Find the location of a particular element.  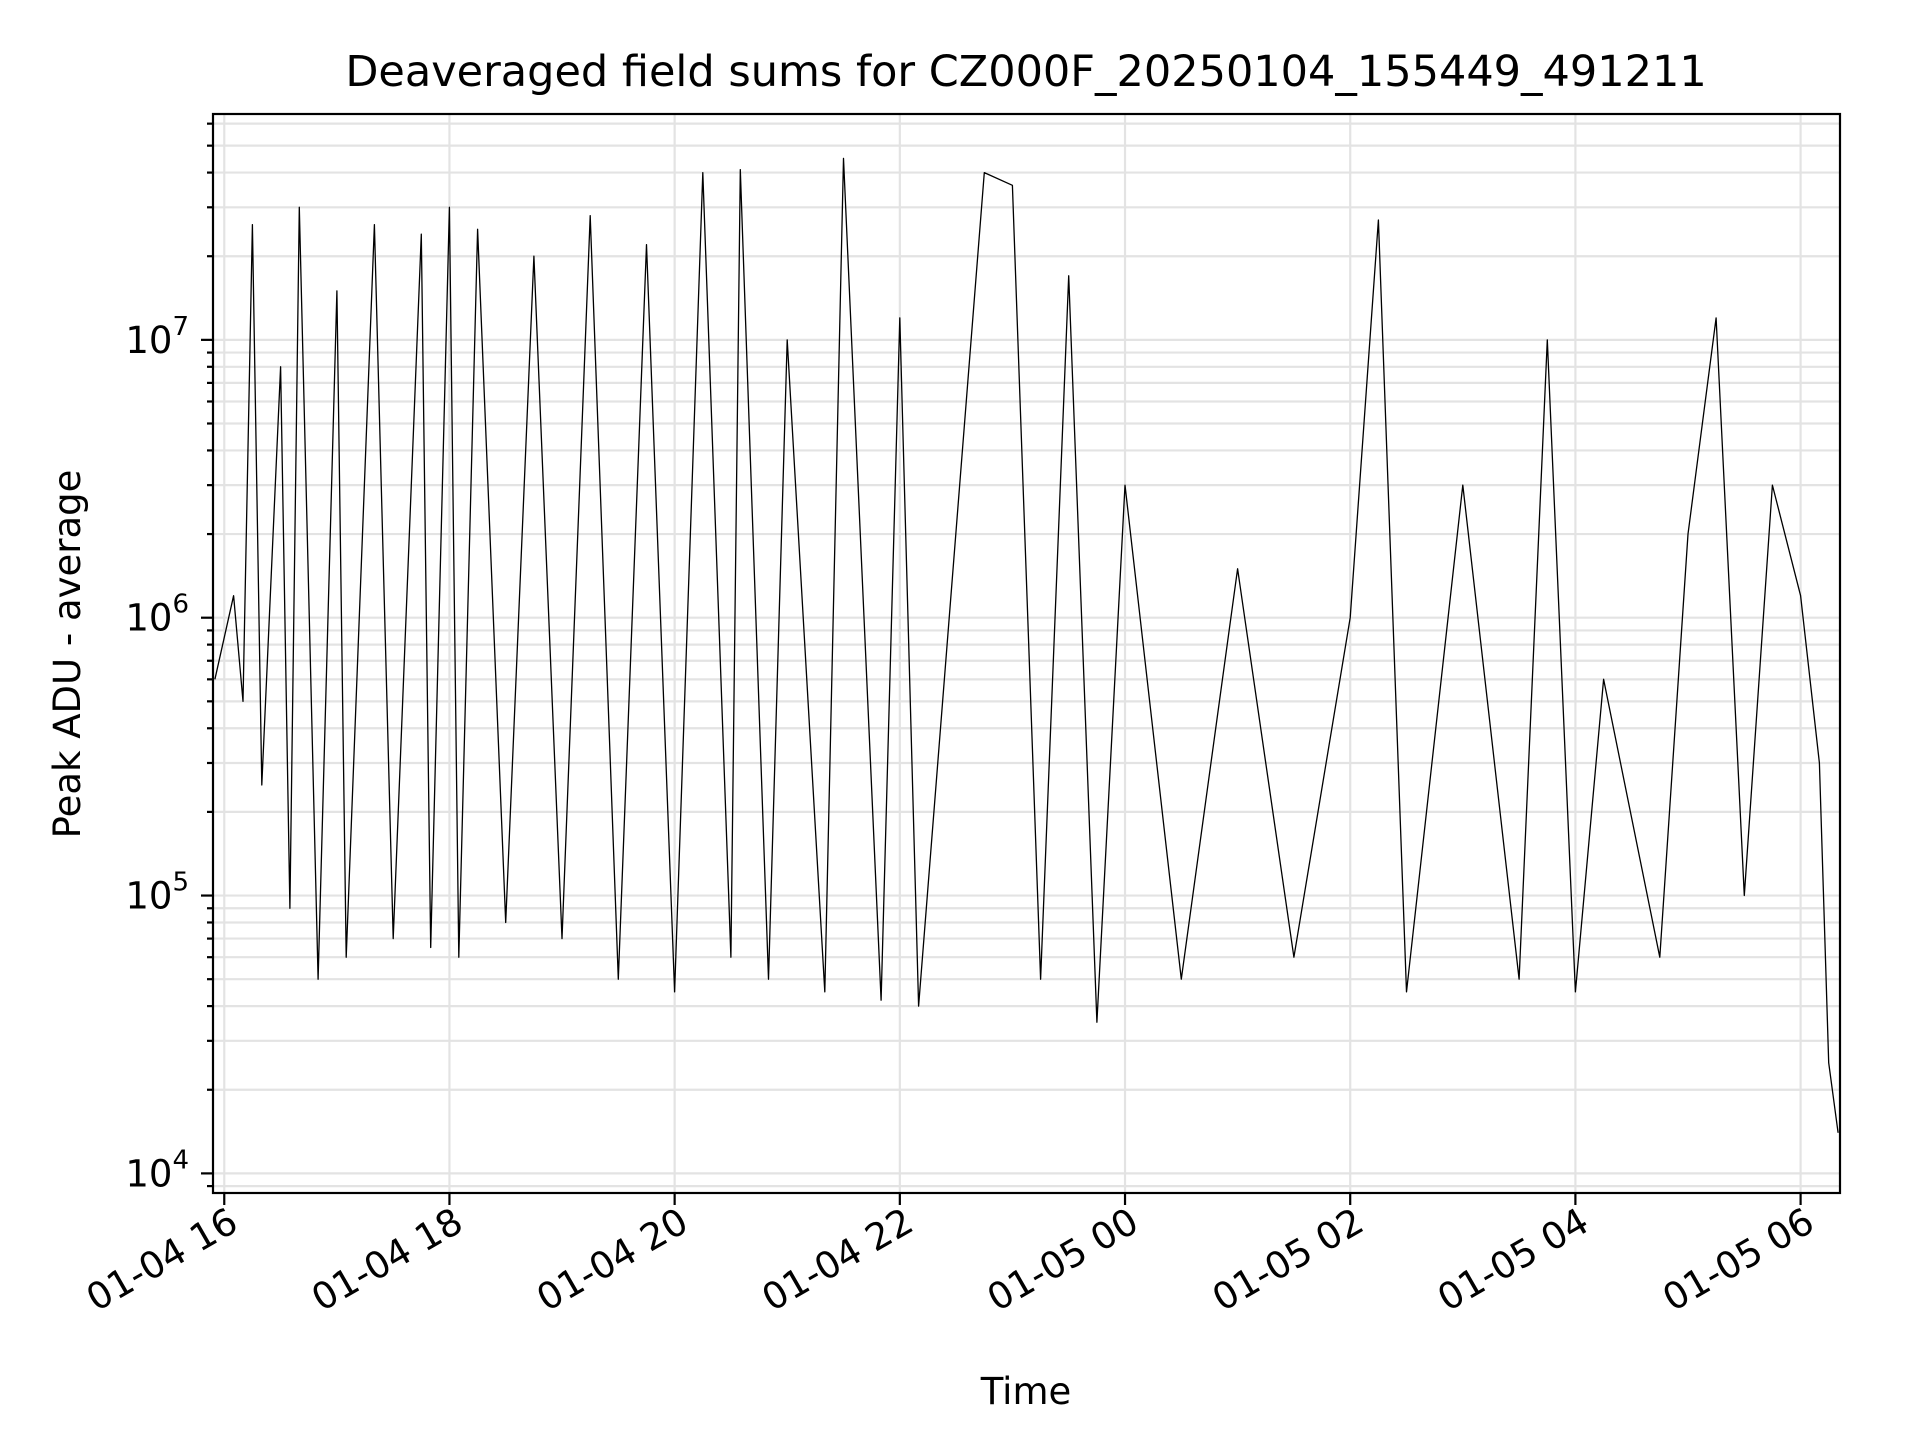

y-tick-label: 10⁶ is located at coordinates (157, 615).